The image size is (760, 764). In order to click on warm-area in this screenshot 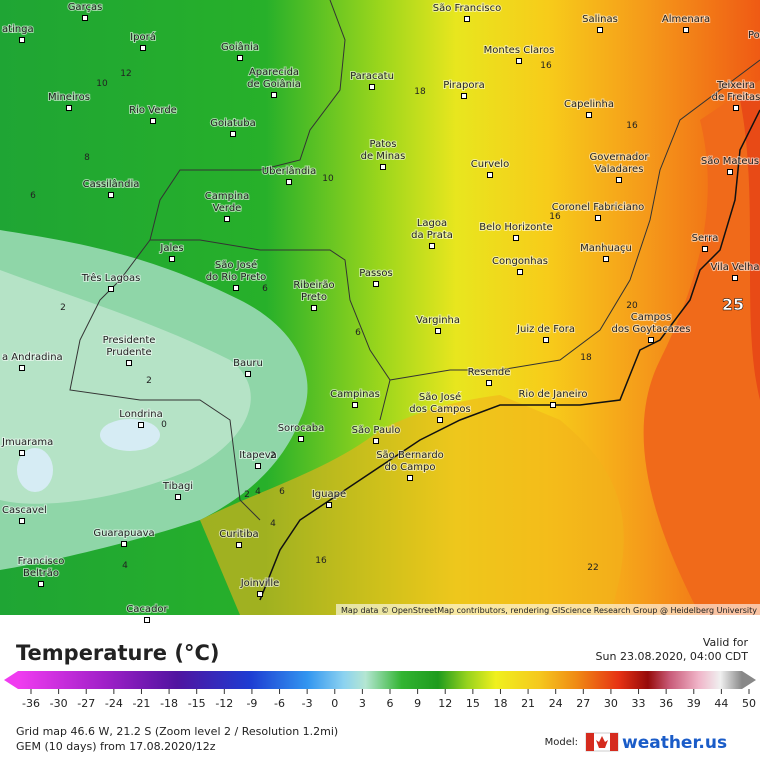, I will do `click(750, 250)`.